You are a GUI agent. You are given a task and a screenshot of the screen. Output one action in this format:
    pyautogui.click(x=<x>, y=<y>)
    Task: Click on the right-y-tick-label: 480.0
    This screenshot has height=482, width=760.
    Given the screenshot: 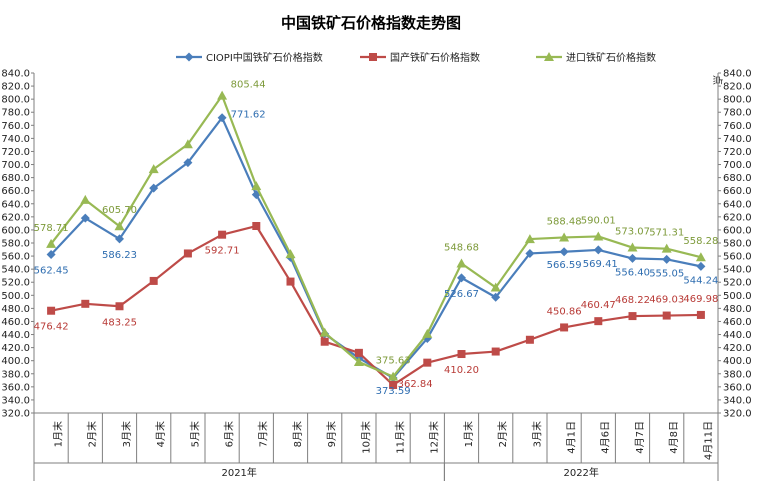 What is the action you would take?
    pyautogui.click(x=737, y=309)
    